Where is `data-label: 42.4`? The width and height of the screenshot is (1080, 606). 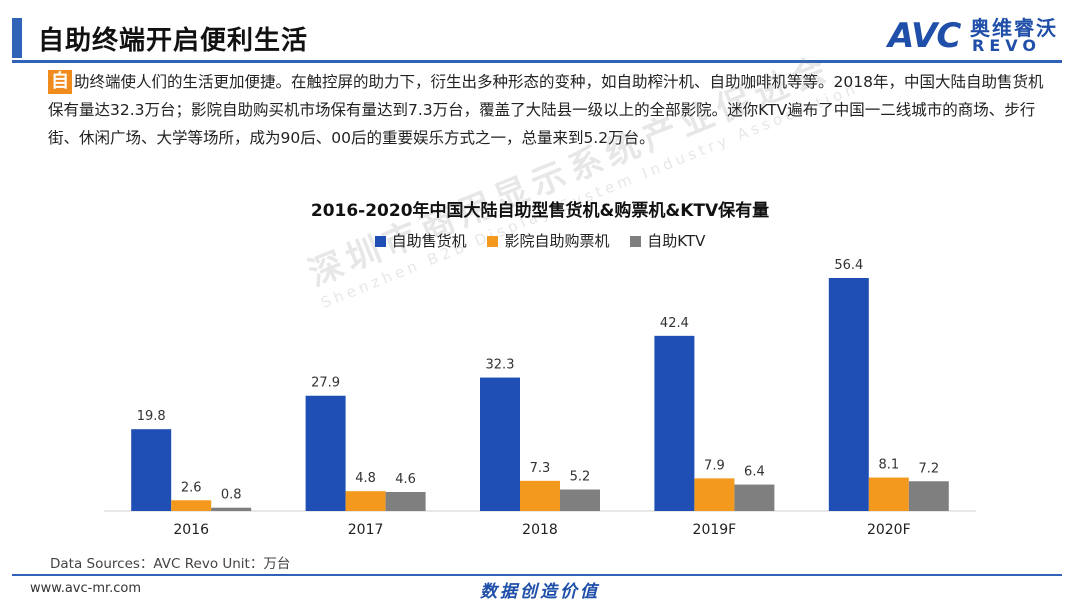
data-label: 42.4 is located at coordinates (674, 323).